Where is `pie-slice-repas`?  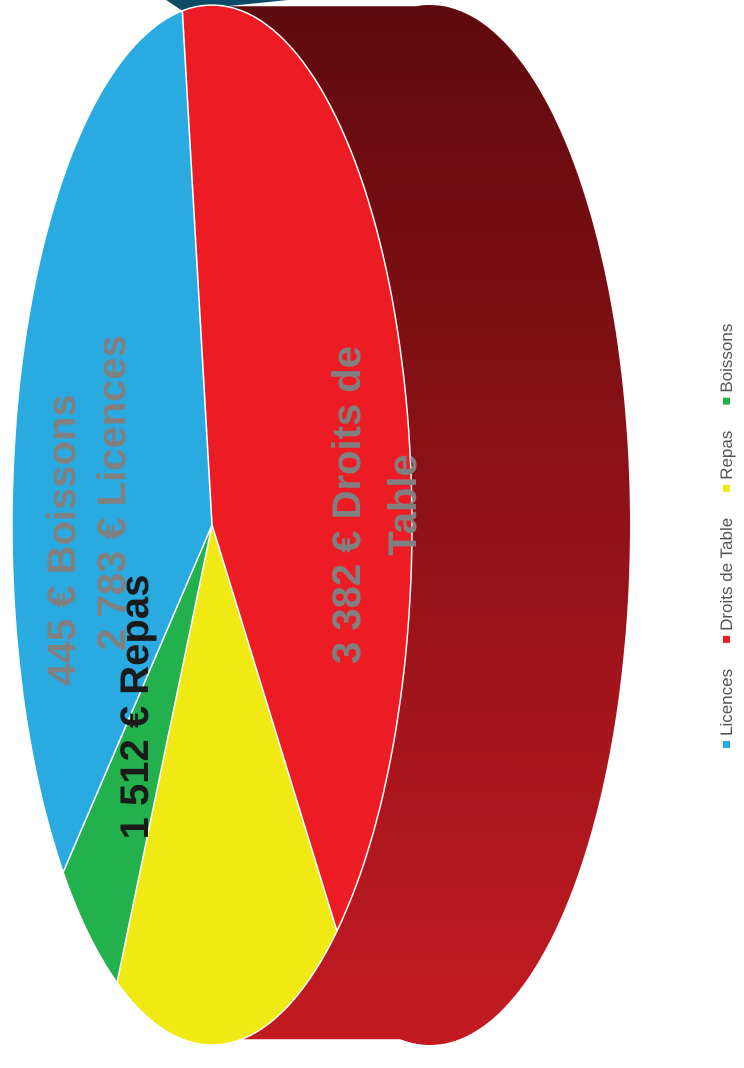 pie-slice-repas is located at coordinates (227, 785).